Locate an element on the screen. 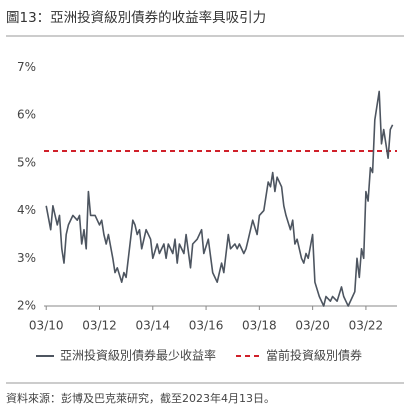 This screenshot has width=410, height=419. chart-title: 圖13：亞洲投資級別債券的收益率具吸引力 is located at coordinates (136, 17).